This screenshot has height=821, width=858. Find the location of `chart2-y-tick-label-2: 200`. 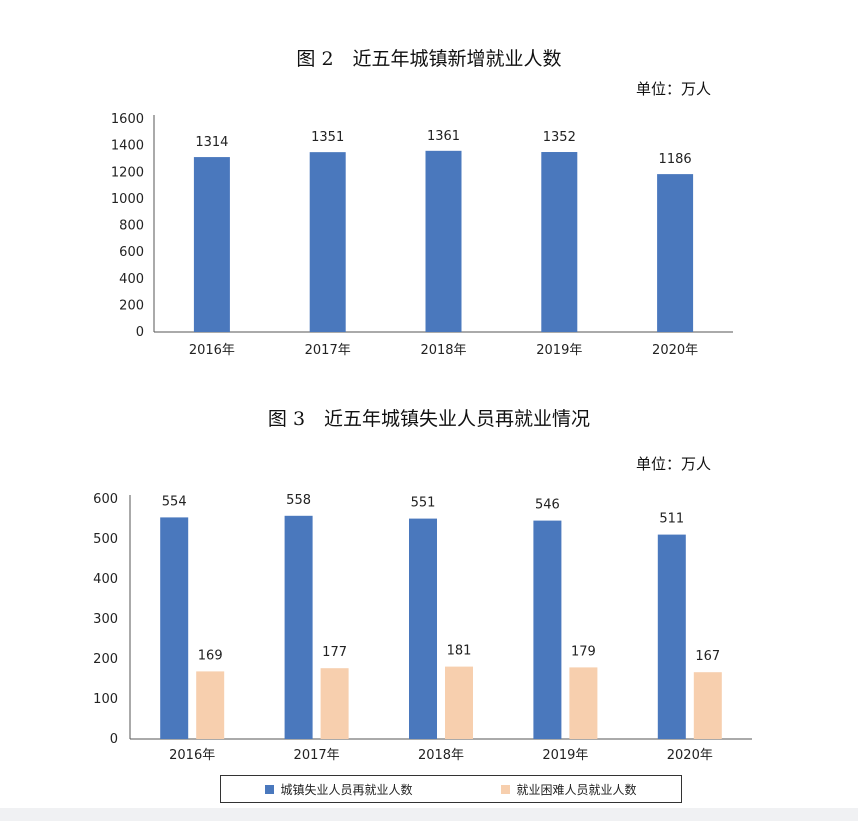

chart2-y-tick-label-2: 200 is located at coordinates (105, 659).